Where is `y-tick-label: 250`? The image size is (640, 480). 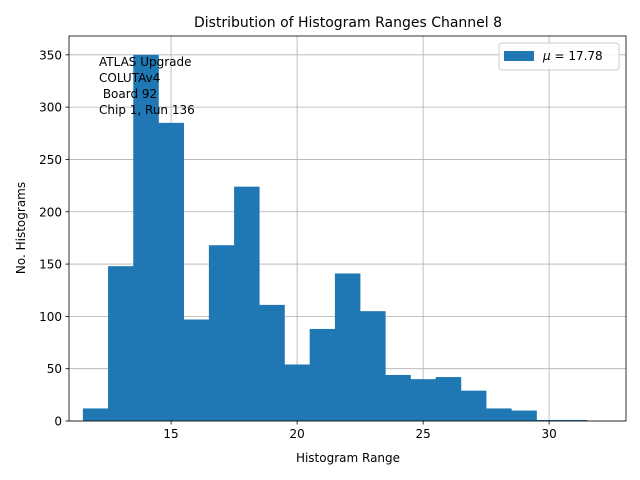
y-tick-label: 250 is located at coordinates (50, 160).